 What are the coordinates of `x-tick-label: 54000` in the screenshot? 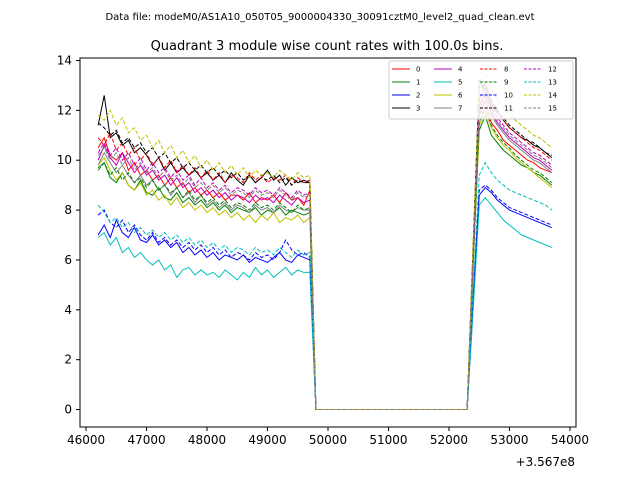 It's located at (570, 440).